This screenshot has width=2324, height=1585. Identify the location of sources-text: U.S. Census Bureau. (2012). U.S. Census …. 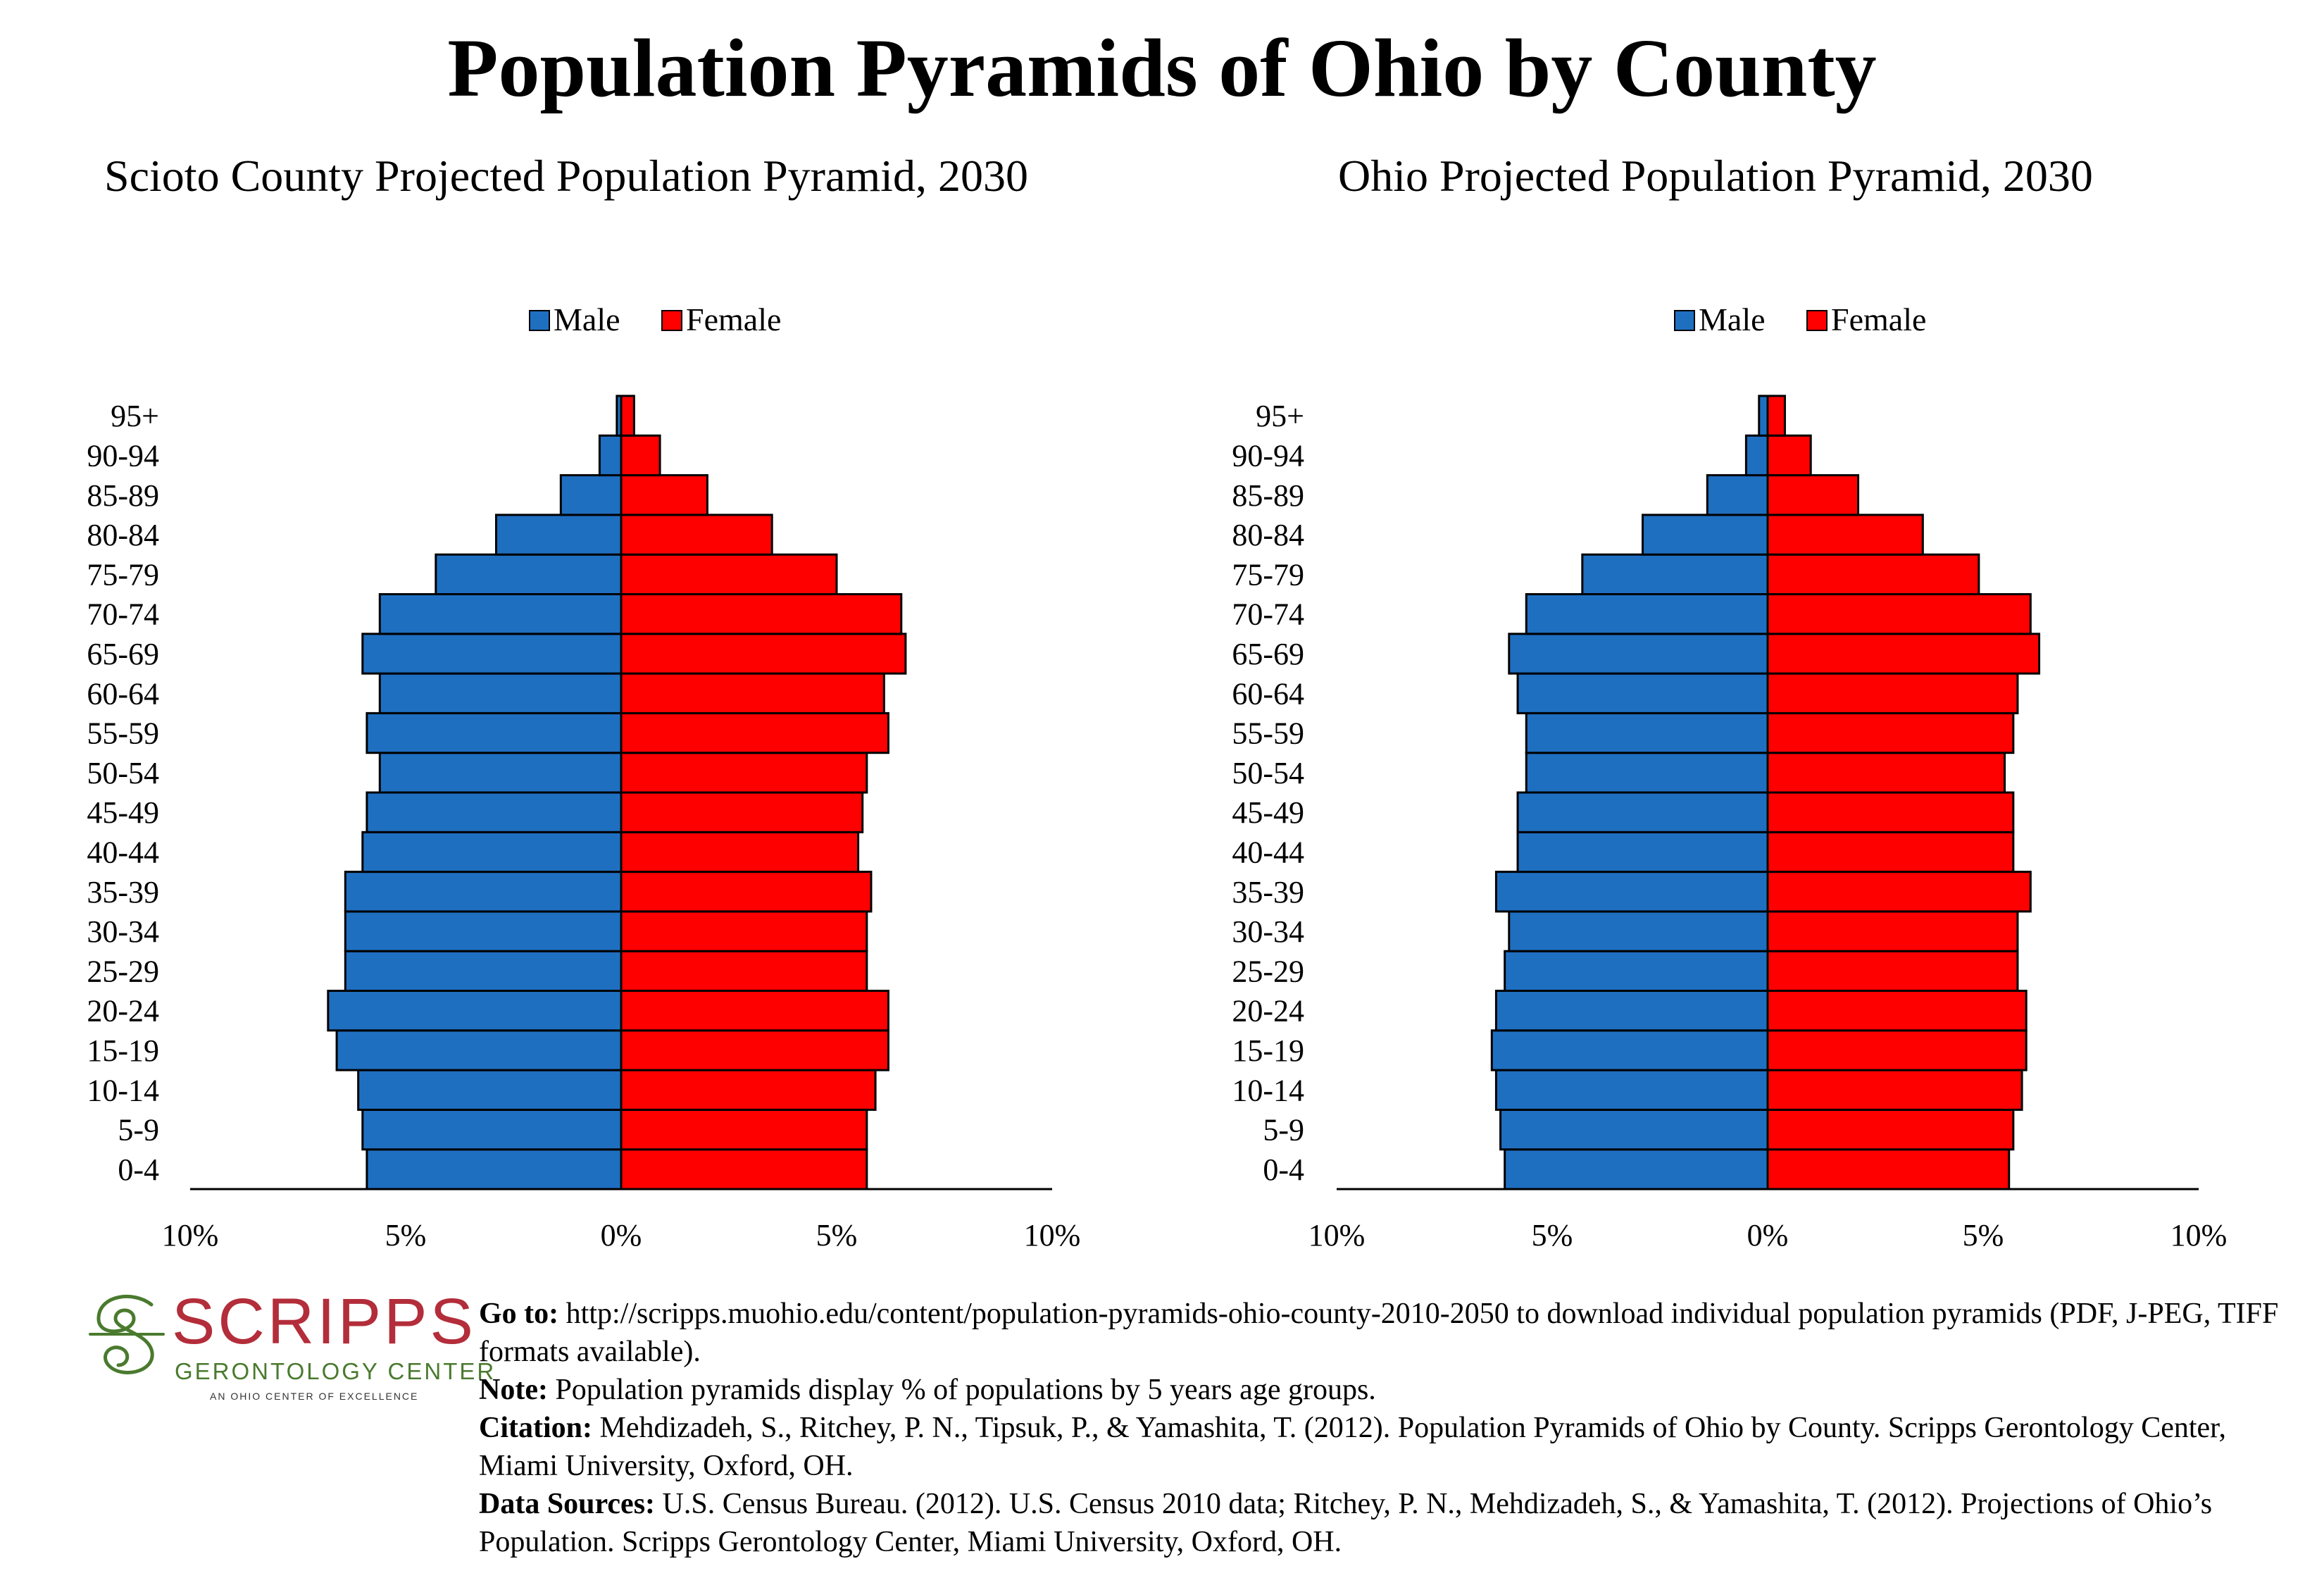
(1346, 1523).